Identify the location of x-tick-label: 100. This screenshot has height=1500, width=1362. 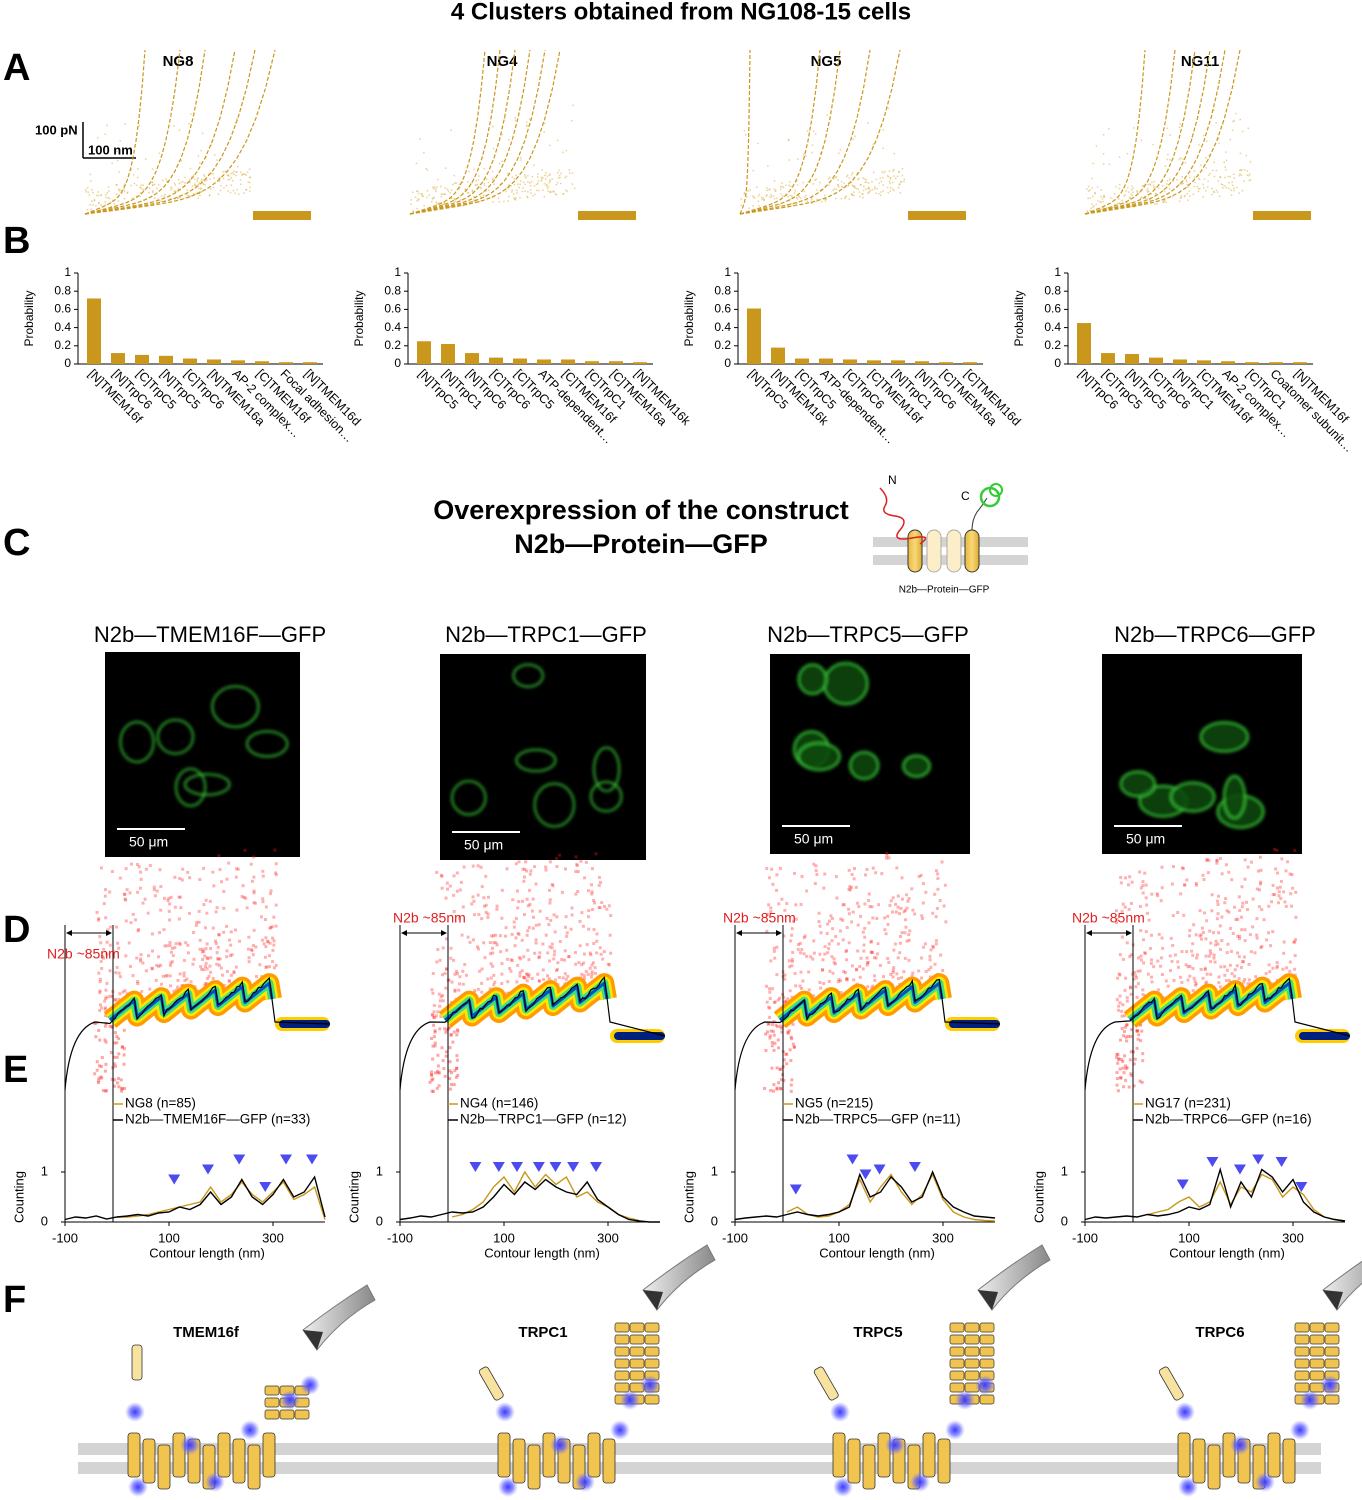
(839, 1237).